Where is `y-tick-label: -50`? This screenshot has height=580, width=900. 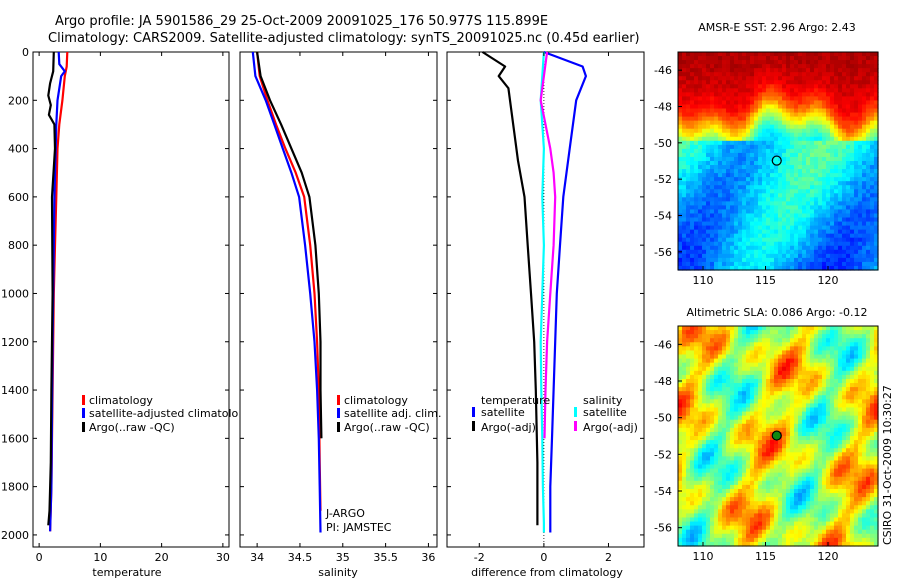
y-tick-label: -50 is located at coordinates (663, 143).